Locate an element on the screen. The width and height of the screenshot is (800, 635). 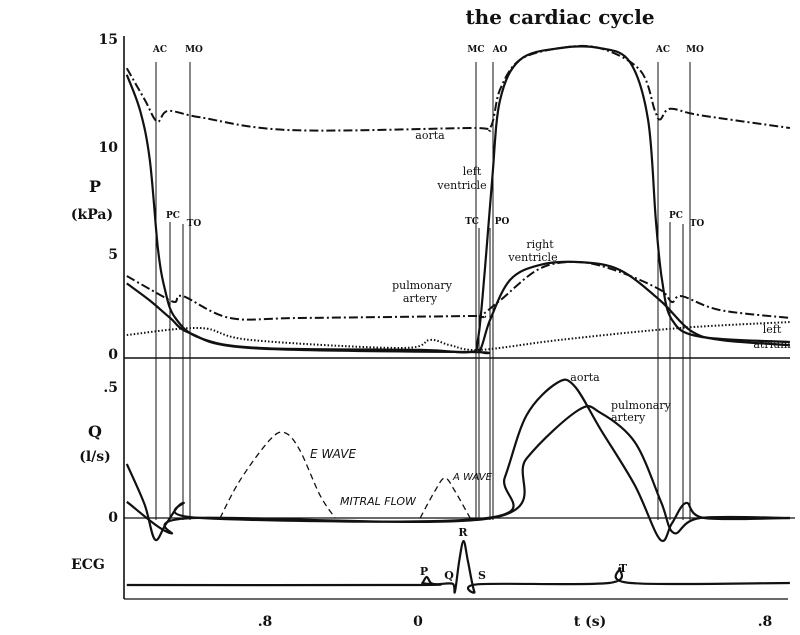
ecg-label-q: Q is located at coordinates (449, 575).